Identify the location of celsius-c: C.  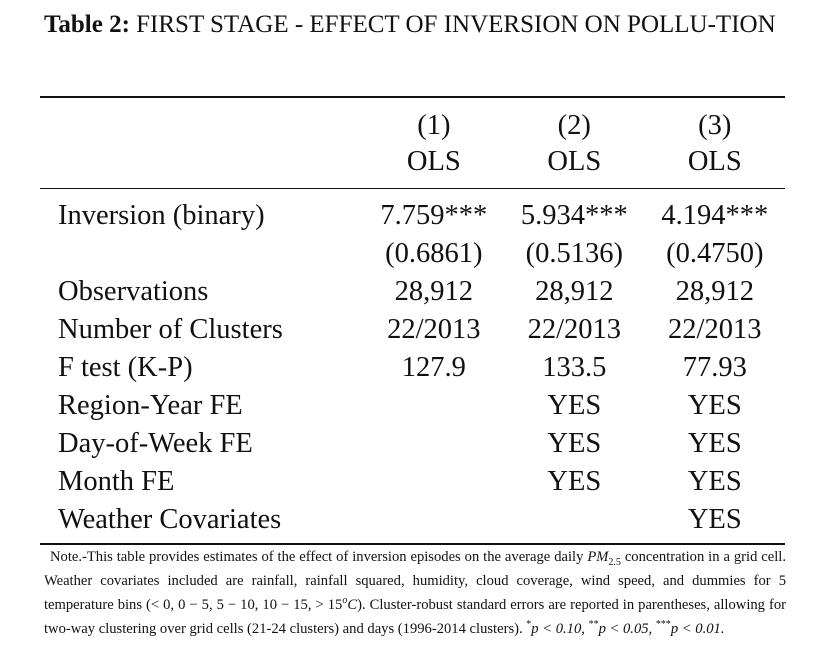
(352, 604).